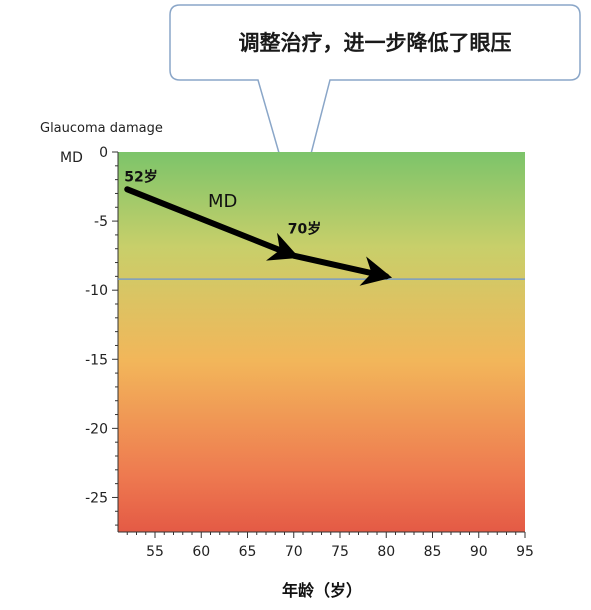 The width and height of the screenshot is (591, 610). I want to click on y-axis-title: Glaucoma damage, so click(101, 128).